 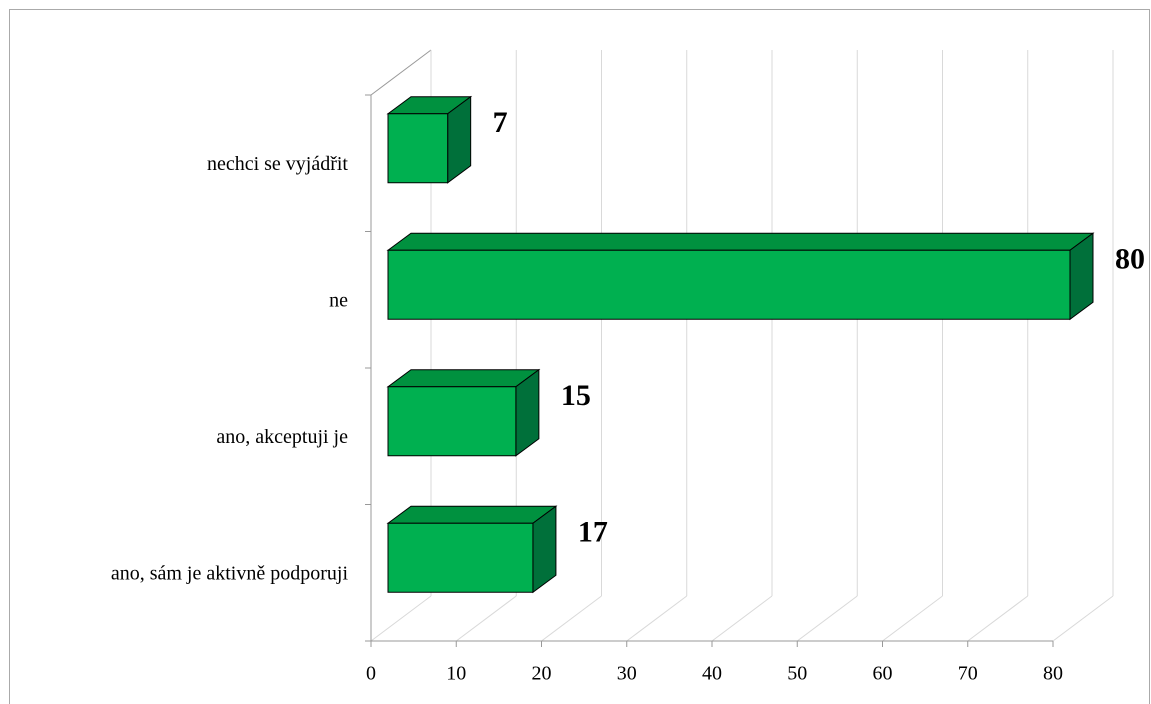 What do you see at coordinates (456, 674) in the screenshot?
I see `x-tick-label: 10` at bounding box center [456, 674].